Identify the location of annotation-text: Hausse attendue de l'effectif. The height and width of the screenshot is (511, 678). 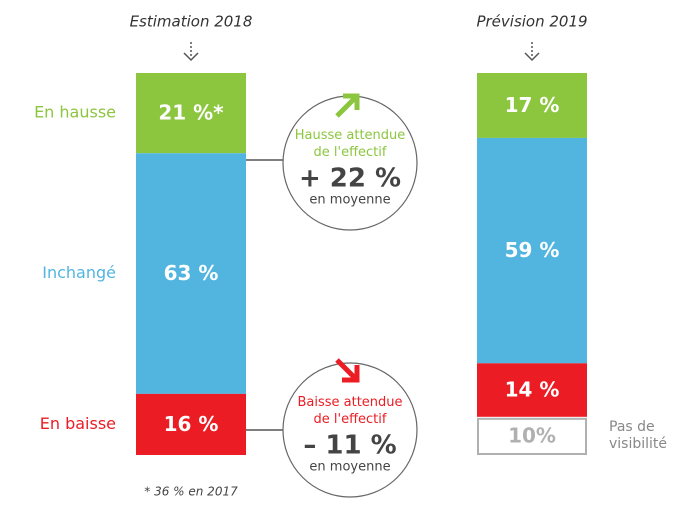
(350, 144).